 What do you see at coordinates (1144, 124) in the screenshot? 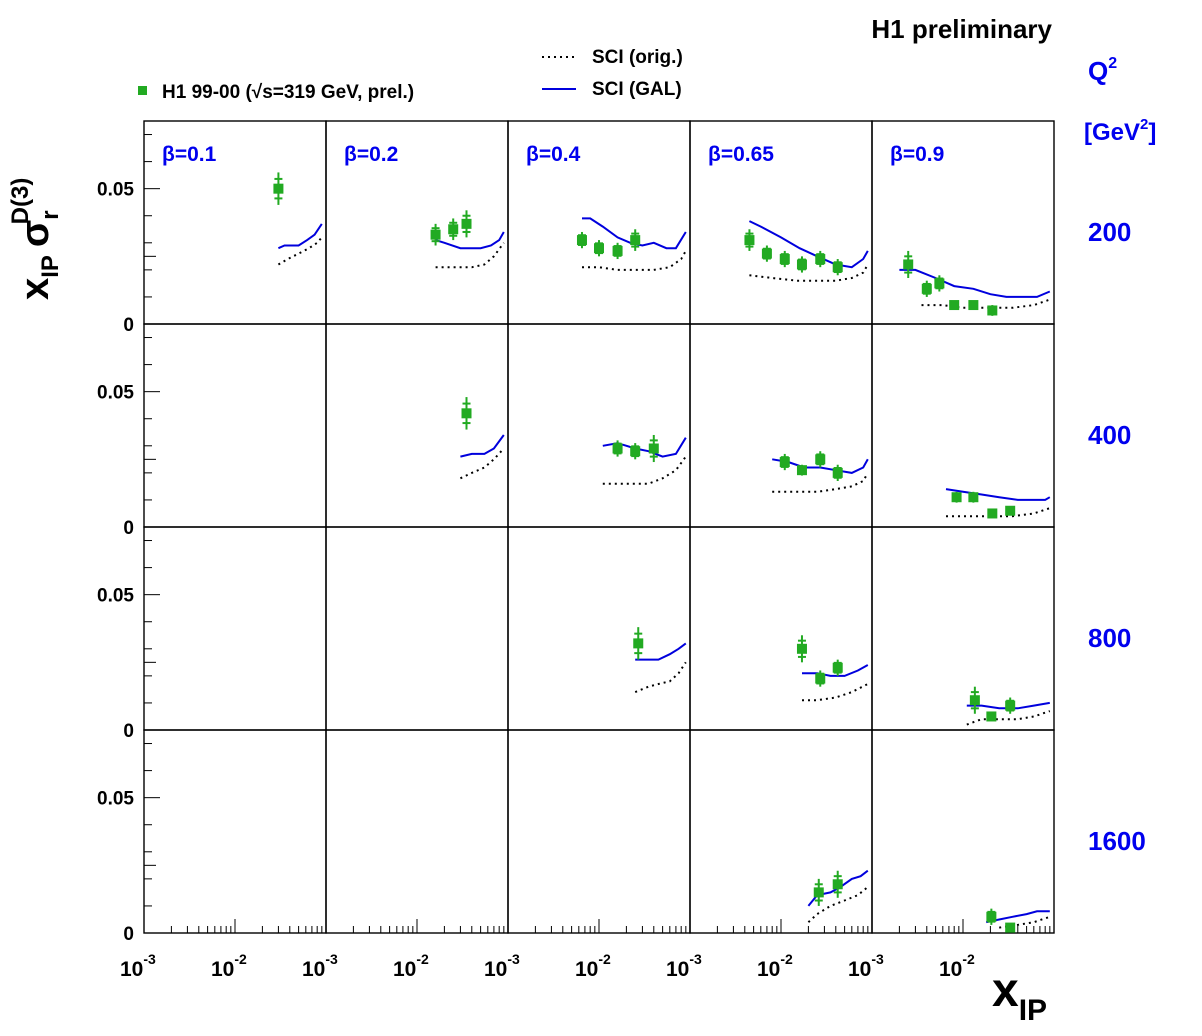
I see `q2-unit-sup: 2` at bounding box center [1144, 124].